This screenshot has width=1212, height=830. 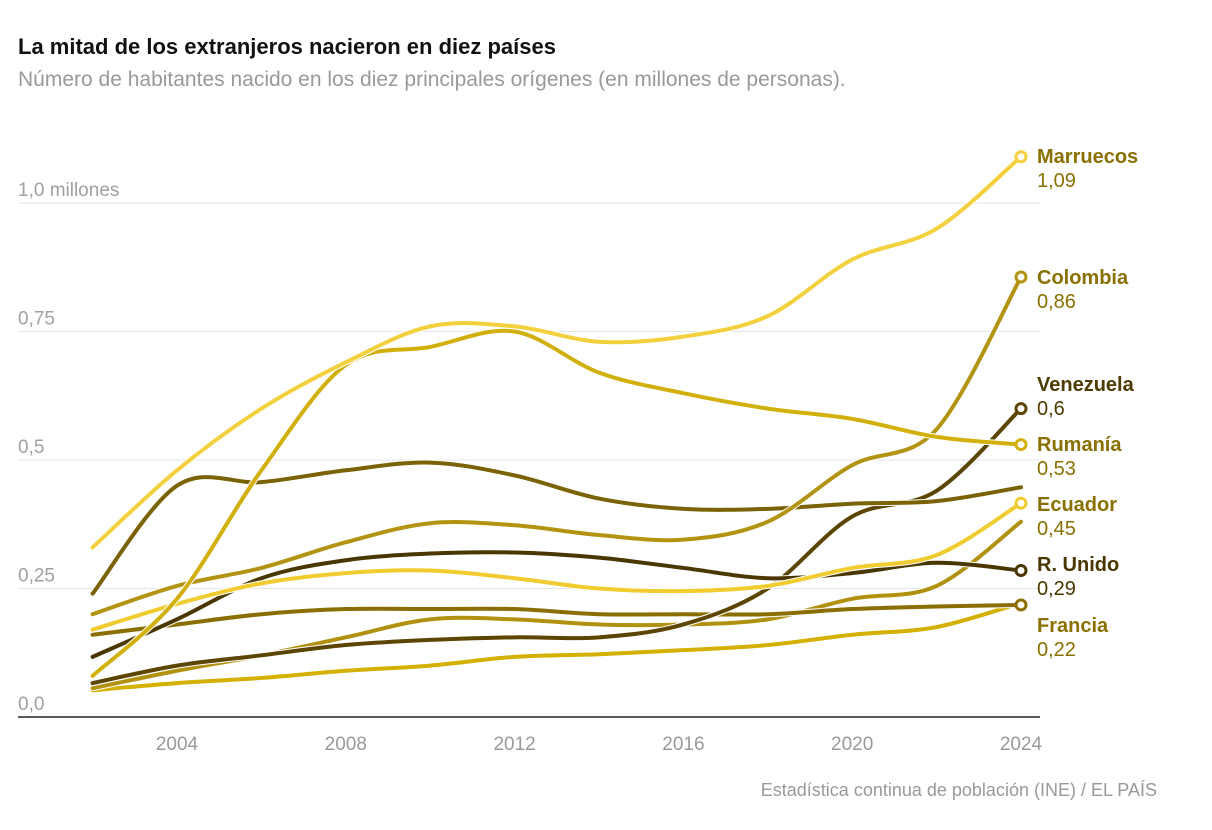 What do you see at coordinates (1085, 397) in the screenshot?
I see `series-label-venezuela: Venezuela 0,6` at bounding box center [1085, 397].